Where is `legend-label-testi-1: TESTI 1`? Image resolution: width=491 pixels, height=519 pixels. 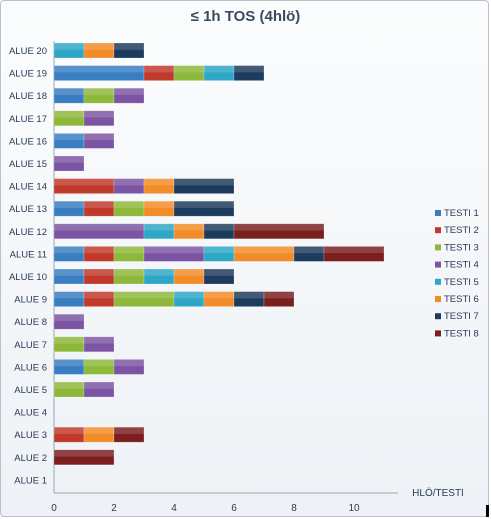
legend-label-testi-1: TESTI 1 is located at coordinates (461, 213).